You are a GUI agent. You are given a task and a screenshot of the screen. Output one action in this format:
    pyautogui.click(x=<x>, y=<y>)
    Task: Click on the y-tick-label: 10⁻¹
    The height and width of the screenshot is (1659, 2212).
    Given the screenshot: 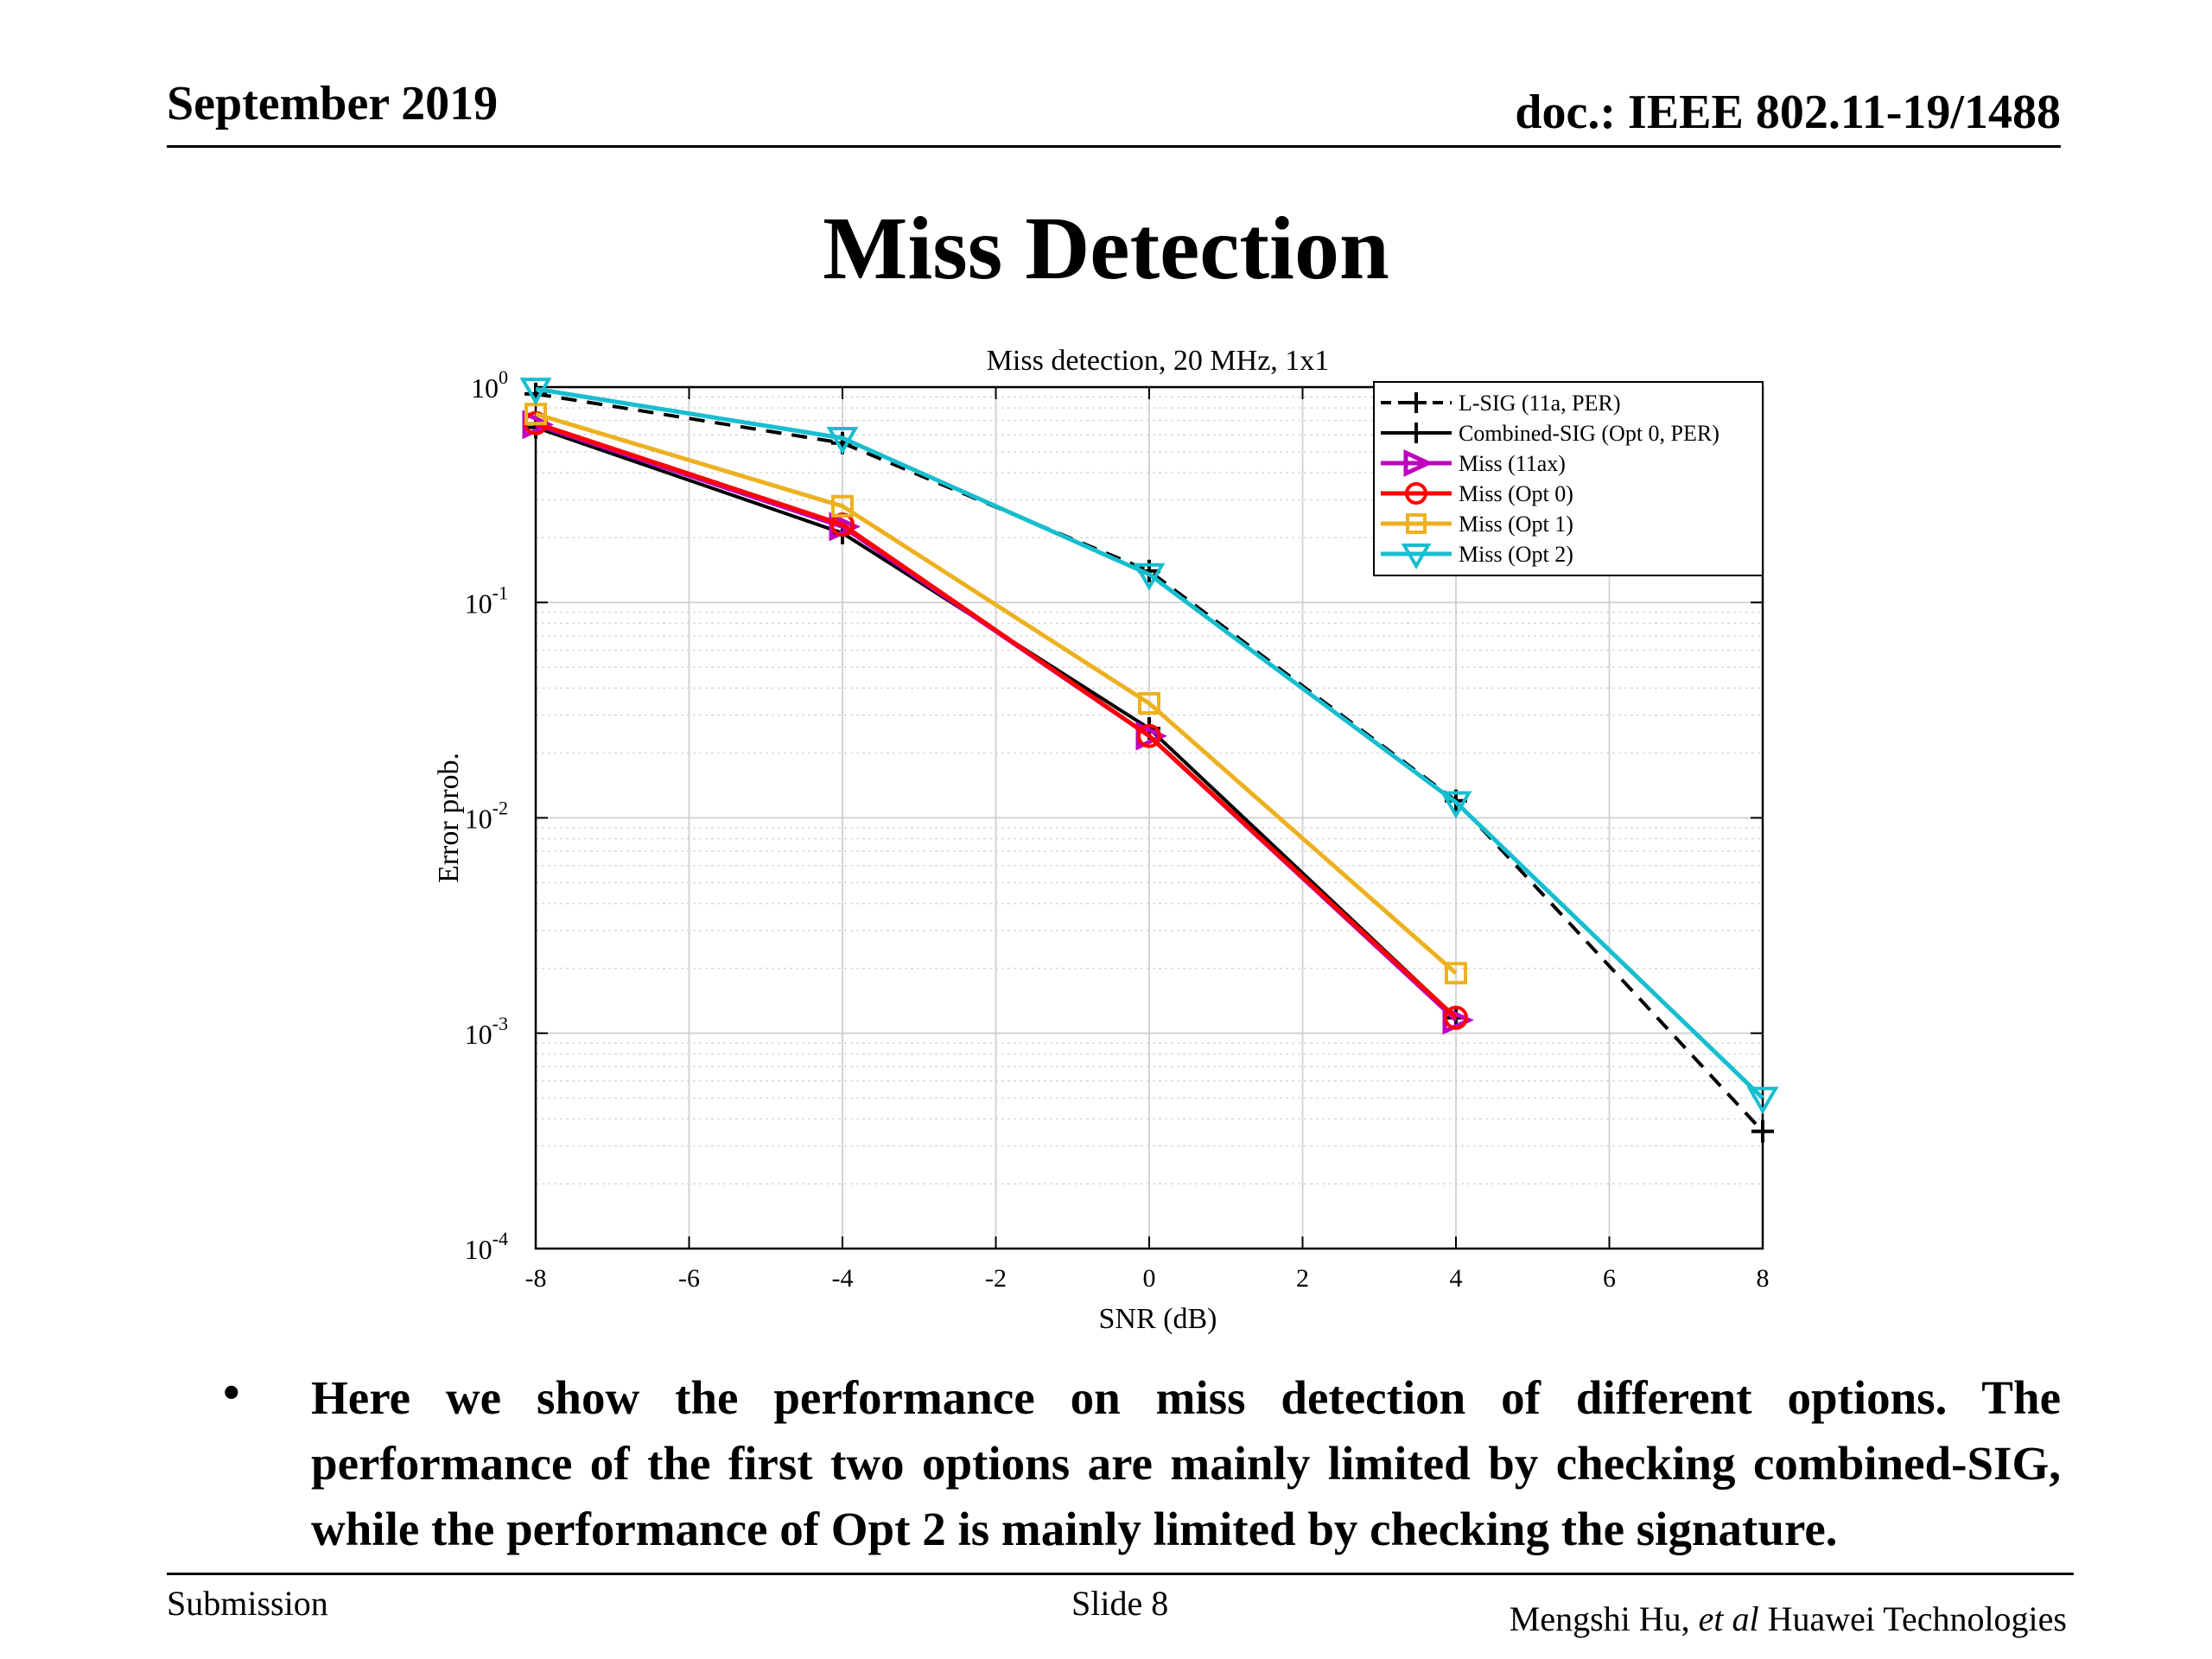 What is the action you would take?
    pyautogui.click(x=486, y=600)
    